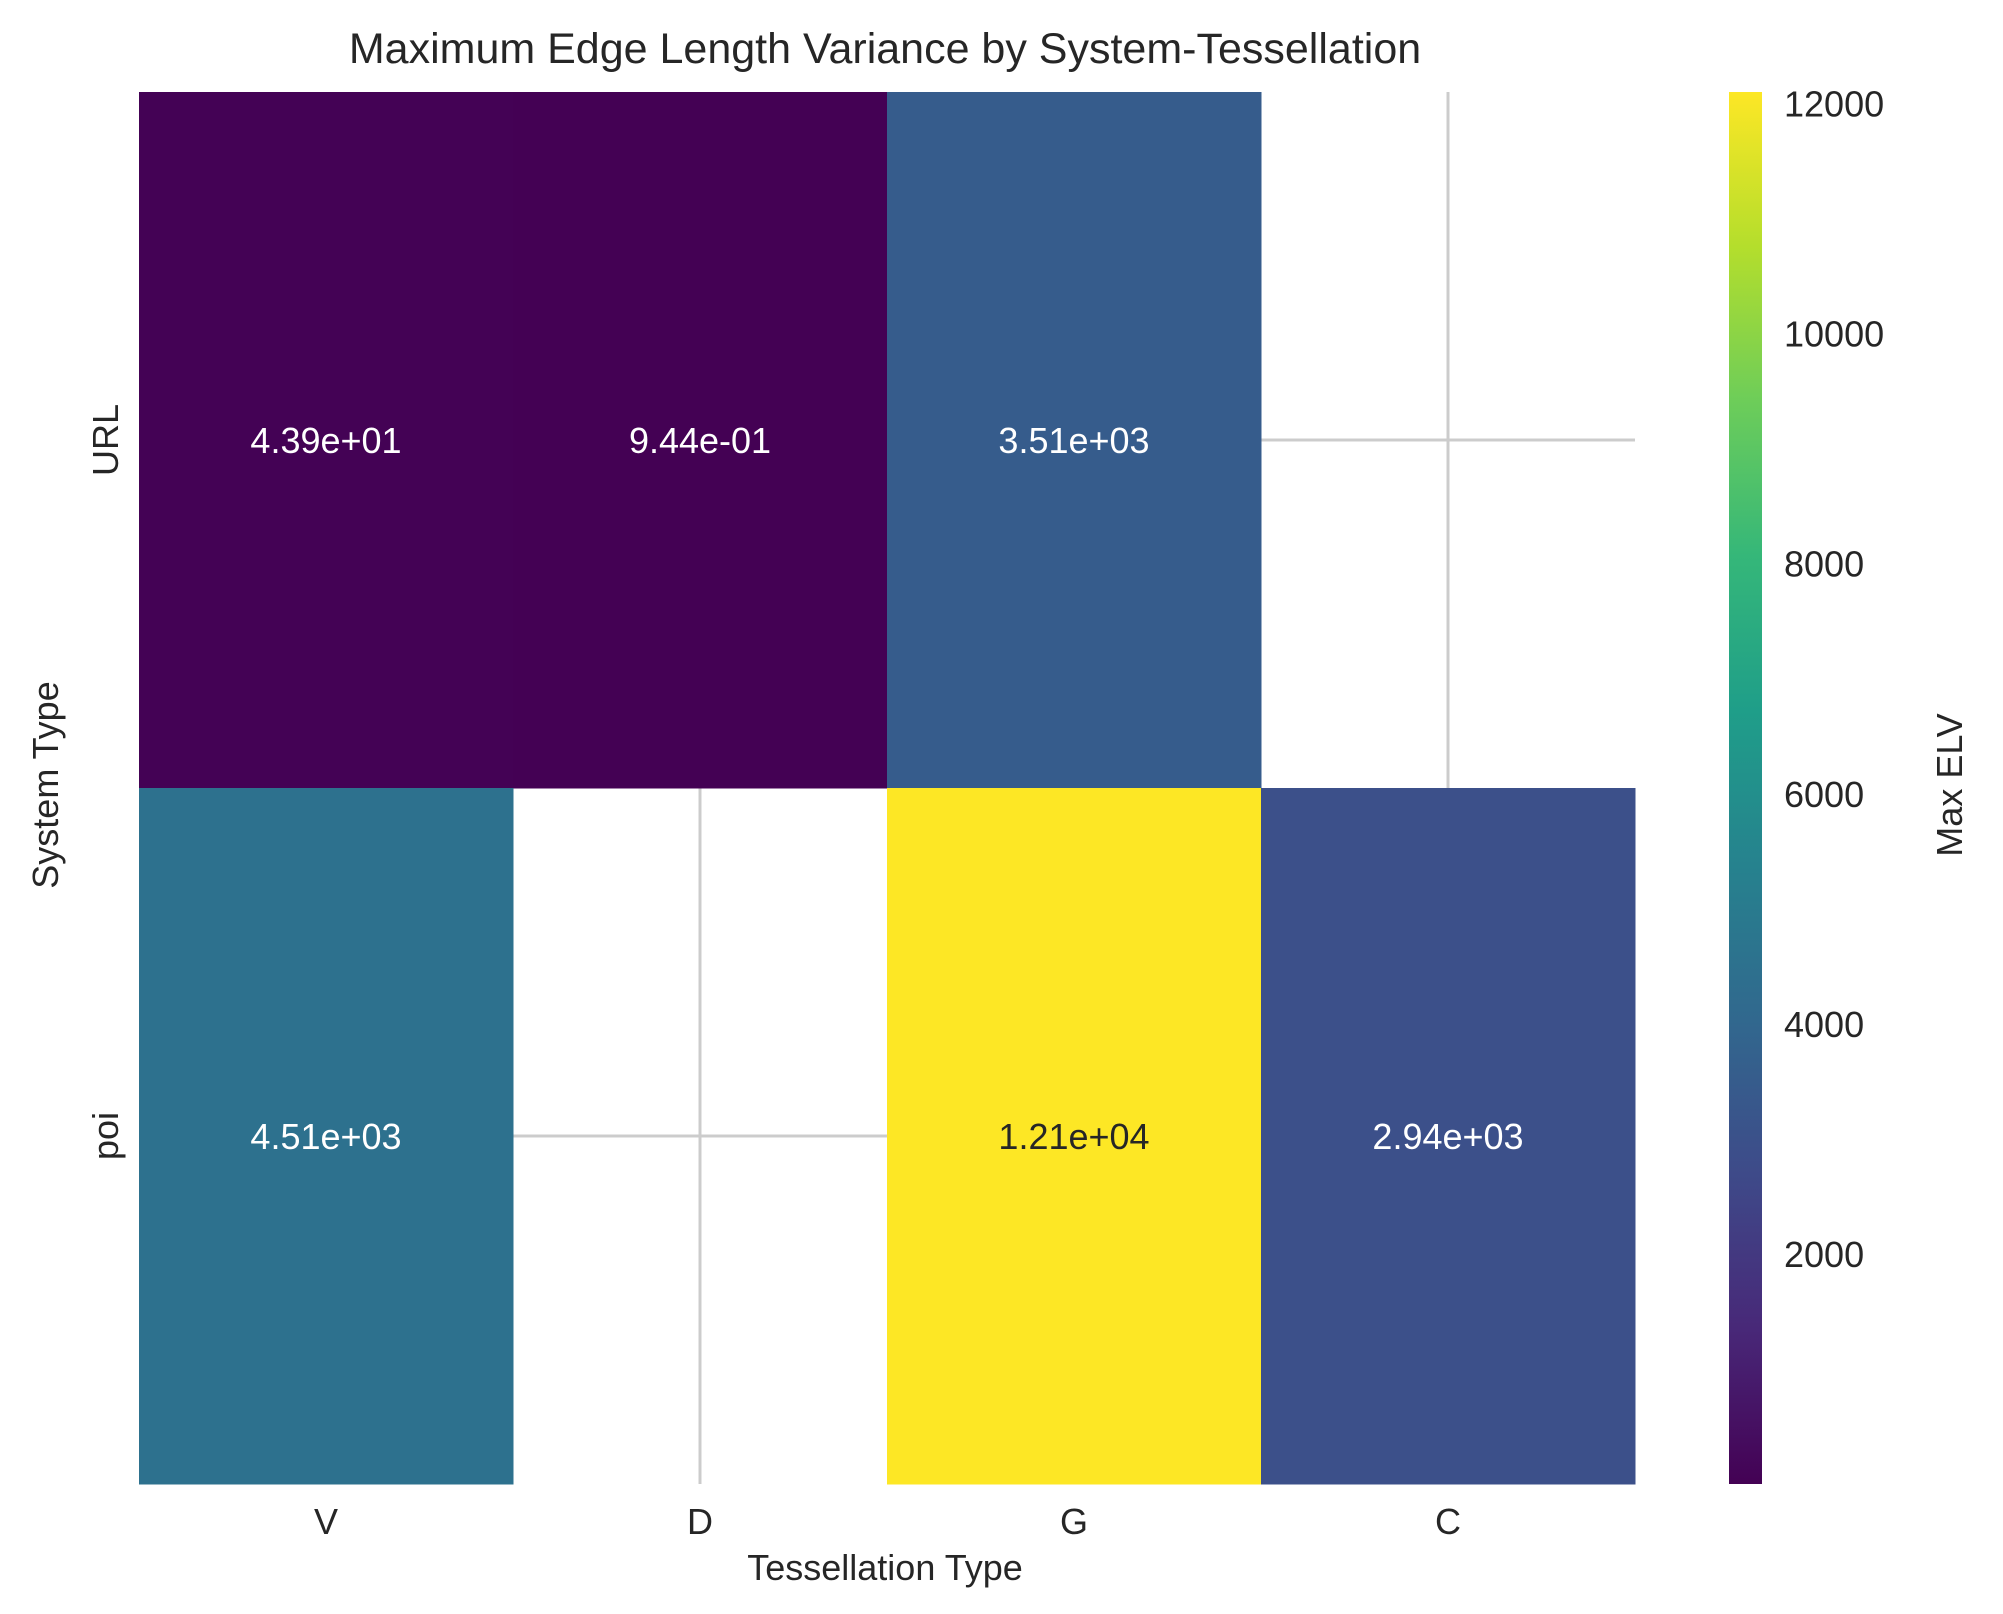 The width and height of the screenshot is (2003, 1614). I want to click on cell-value-label: 1.21e+04, so click(1073, 1136).